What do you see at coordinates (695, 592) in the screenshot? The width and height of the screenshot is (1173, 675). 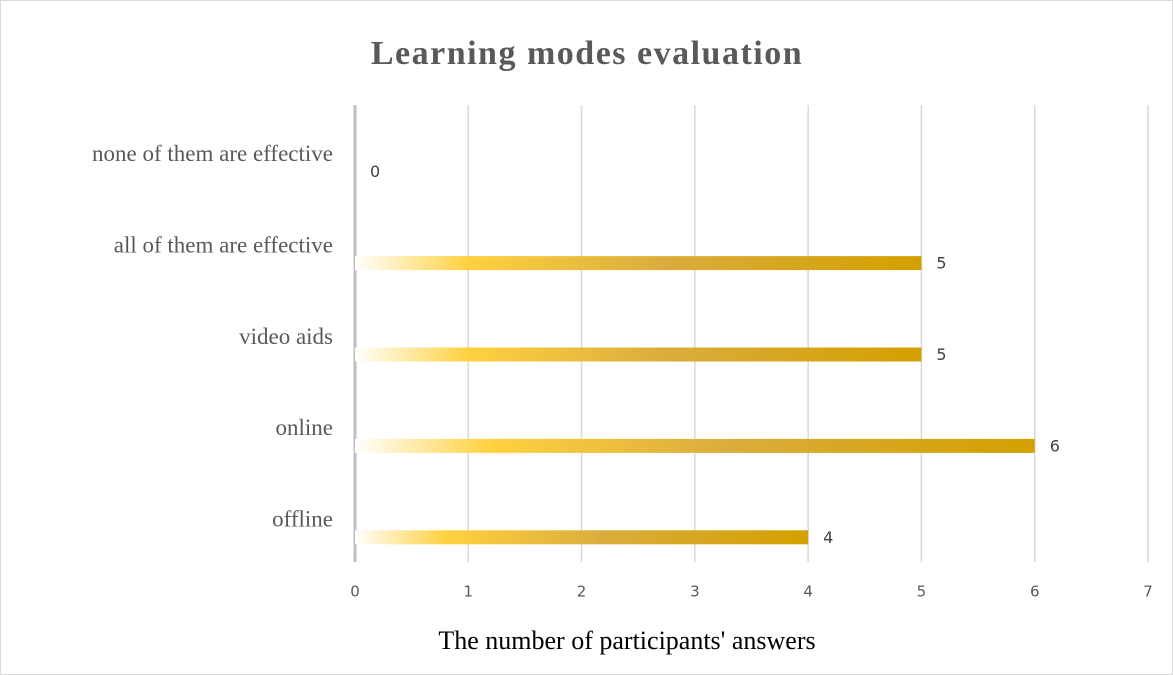 I see `x-tick-label: 3` at bounding box center [695, 592].